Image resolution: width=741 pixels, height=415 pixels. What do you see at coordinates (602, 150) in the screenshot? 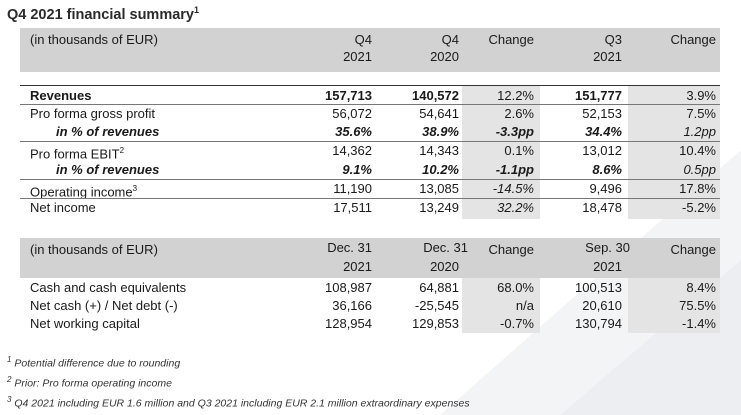
I see `cell-value: 13,012` at bounding box center [602, 150].